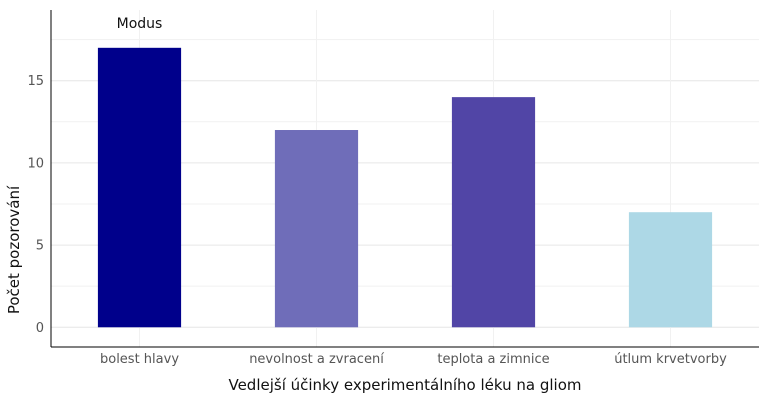  I want to click on x-tick-label: teplota a zimnice, so click(493, 359).